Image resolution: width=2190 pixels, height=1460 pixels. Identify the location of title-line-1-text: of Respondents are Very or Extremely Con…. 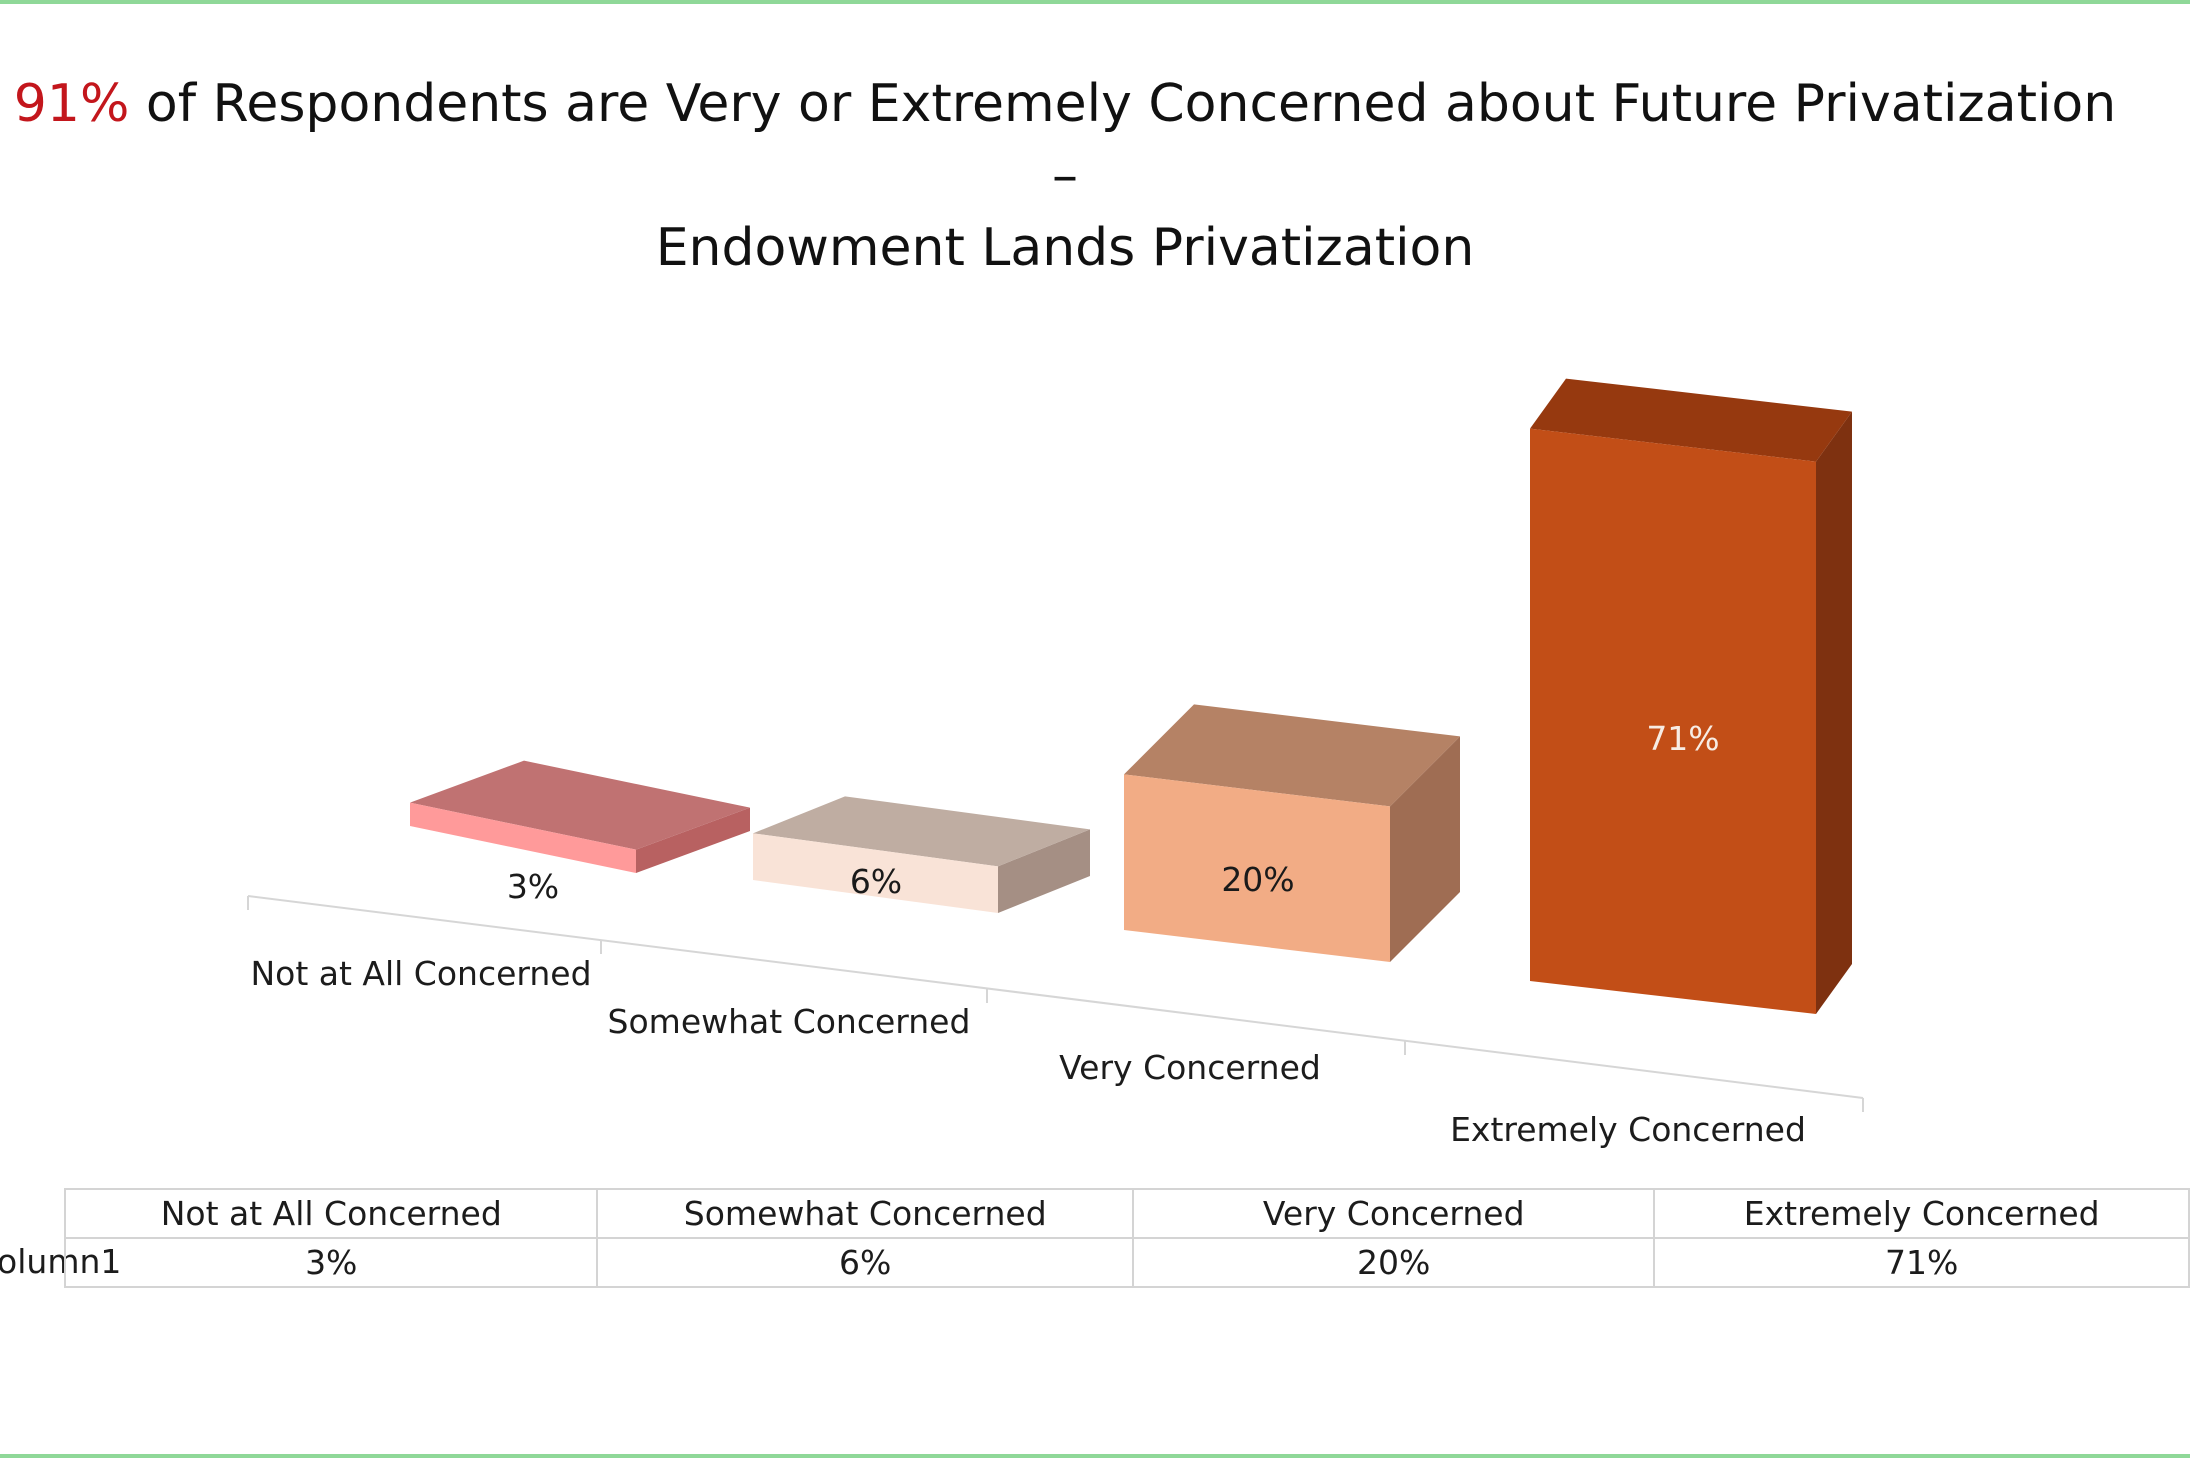
(1123, 140).